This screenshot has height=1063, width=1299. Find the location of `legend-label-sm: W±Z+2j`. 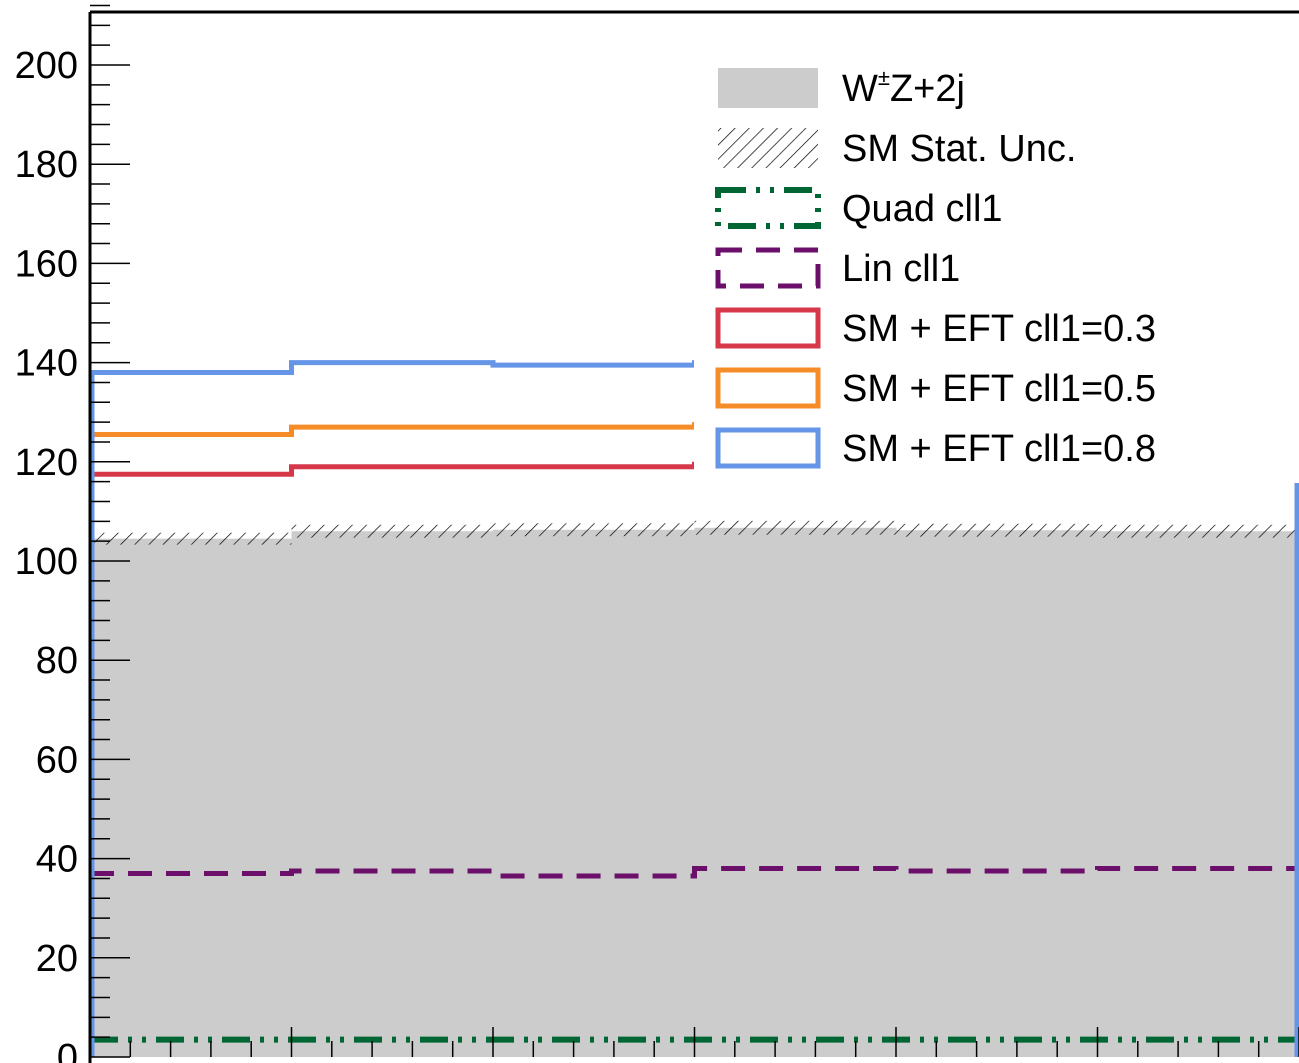

legend-label-sm: W±Z+2j is located at coordinates (903, 87).